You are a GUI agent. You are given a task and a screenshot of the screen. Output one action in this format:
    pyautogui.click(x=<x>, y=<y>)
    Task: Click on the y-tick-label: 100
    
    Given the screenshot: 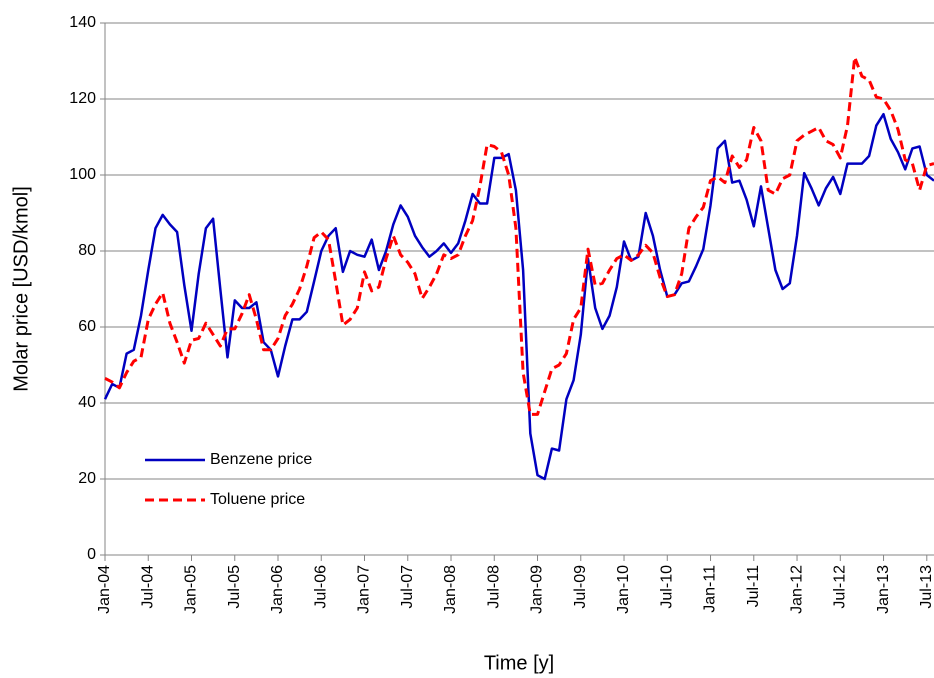 What is the action you would take?
    pyautogui.click(x=82, y=174)
    